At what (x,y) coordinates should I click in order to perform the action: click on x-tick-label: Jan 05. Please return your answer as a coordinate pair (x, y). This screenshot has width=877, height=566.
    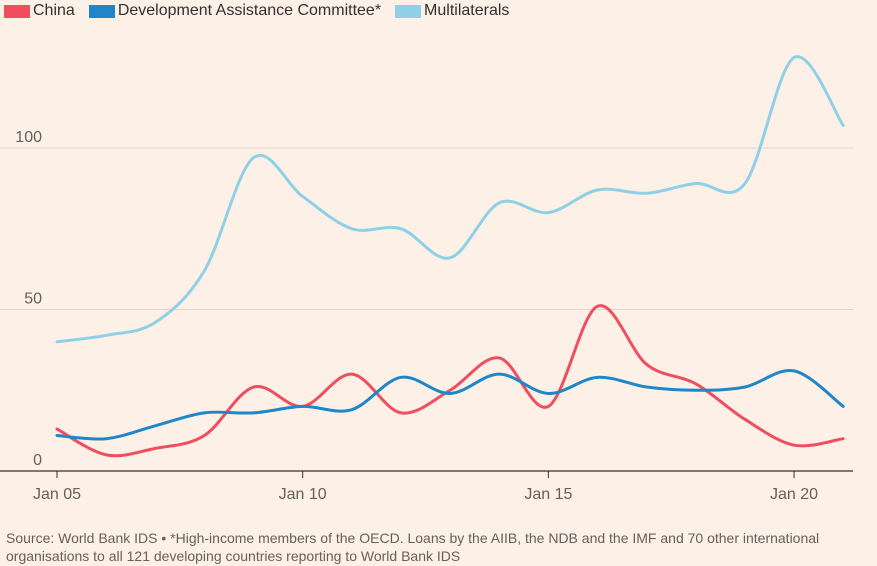
    Looking at the image, I should click on (57, 494).